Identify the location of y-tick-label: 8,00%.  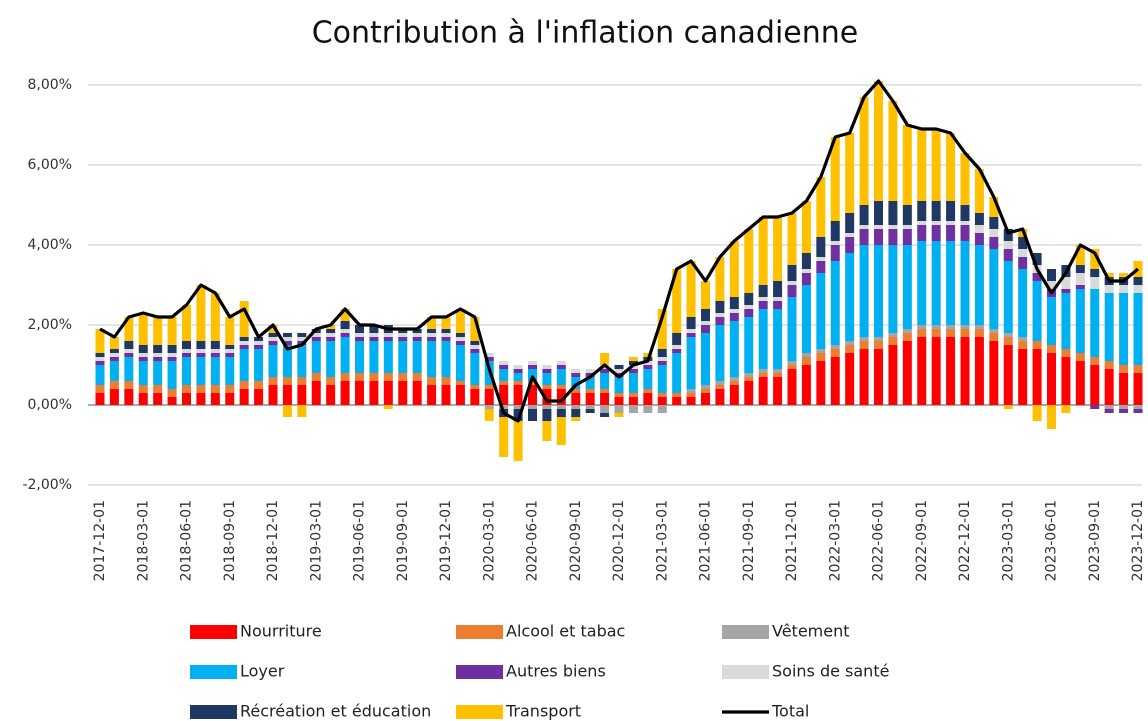
(50, 85).